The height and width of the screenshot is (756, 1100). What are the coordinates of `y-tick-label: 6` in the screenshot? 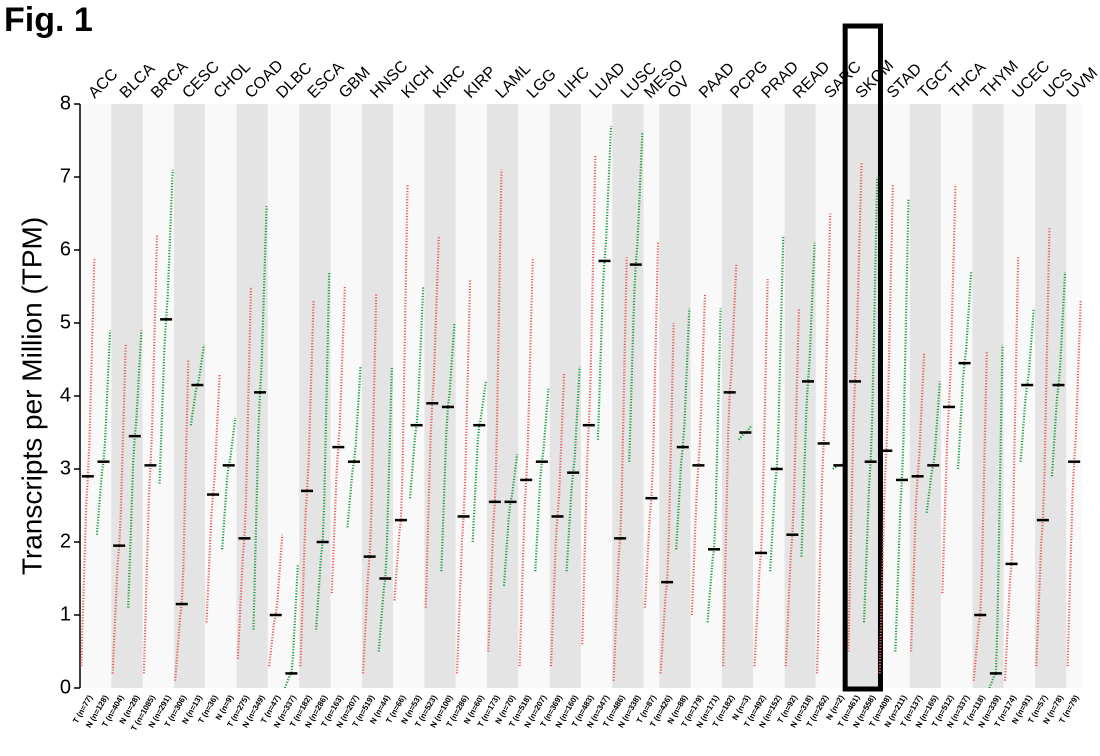 It's located at (65, 249).